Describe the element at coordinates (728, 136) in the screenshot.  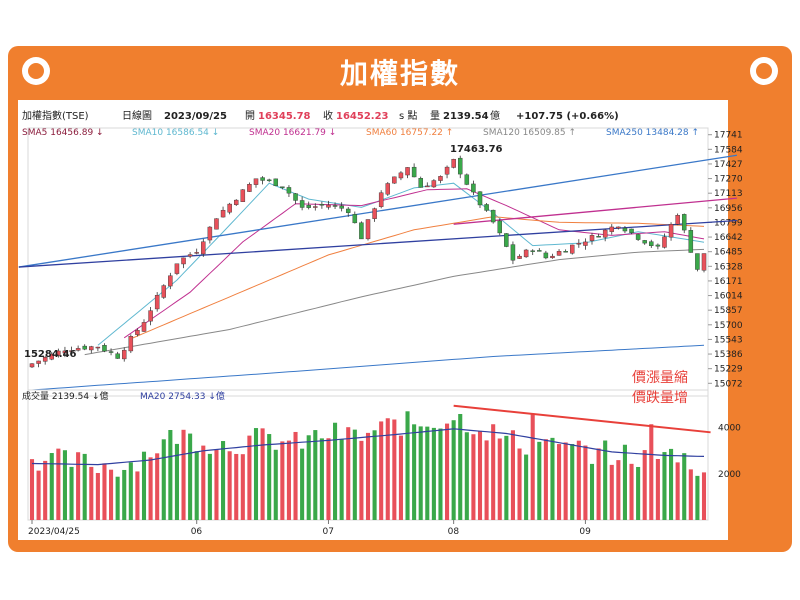
I see `price-tick-label: 17741` at that location.